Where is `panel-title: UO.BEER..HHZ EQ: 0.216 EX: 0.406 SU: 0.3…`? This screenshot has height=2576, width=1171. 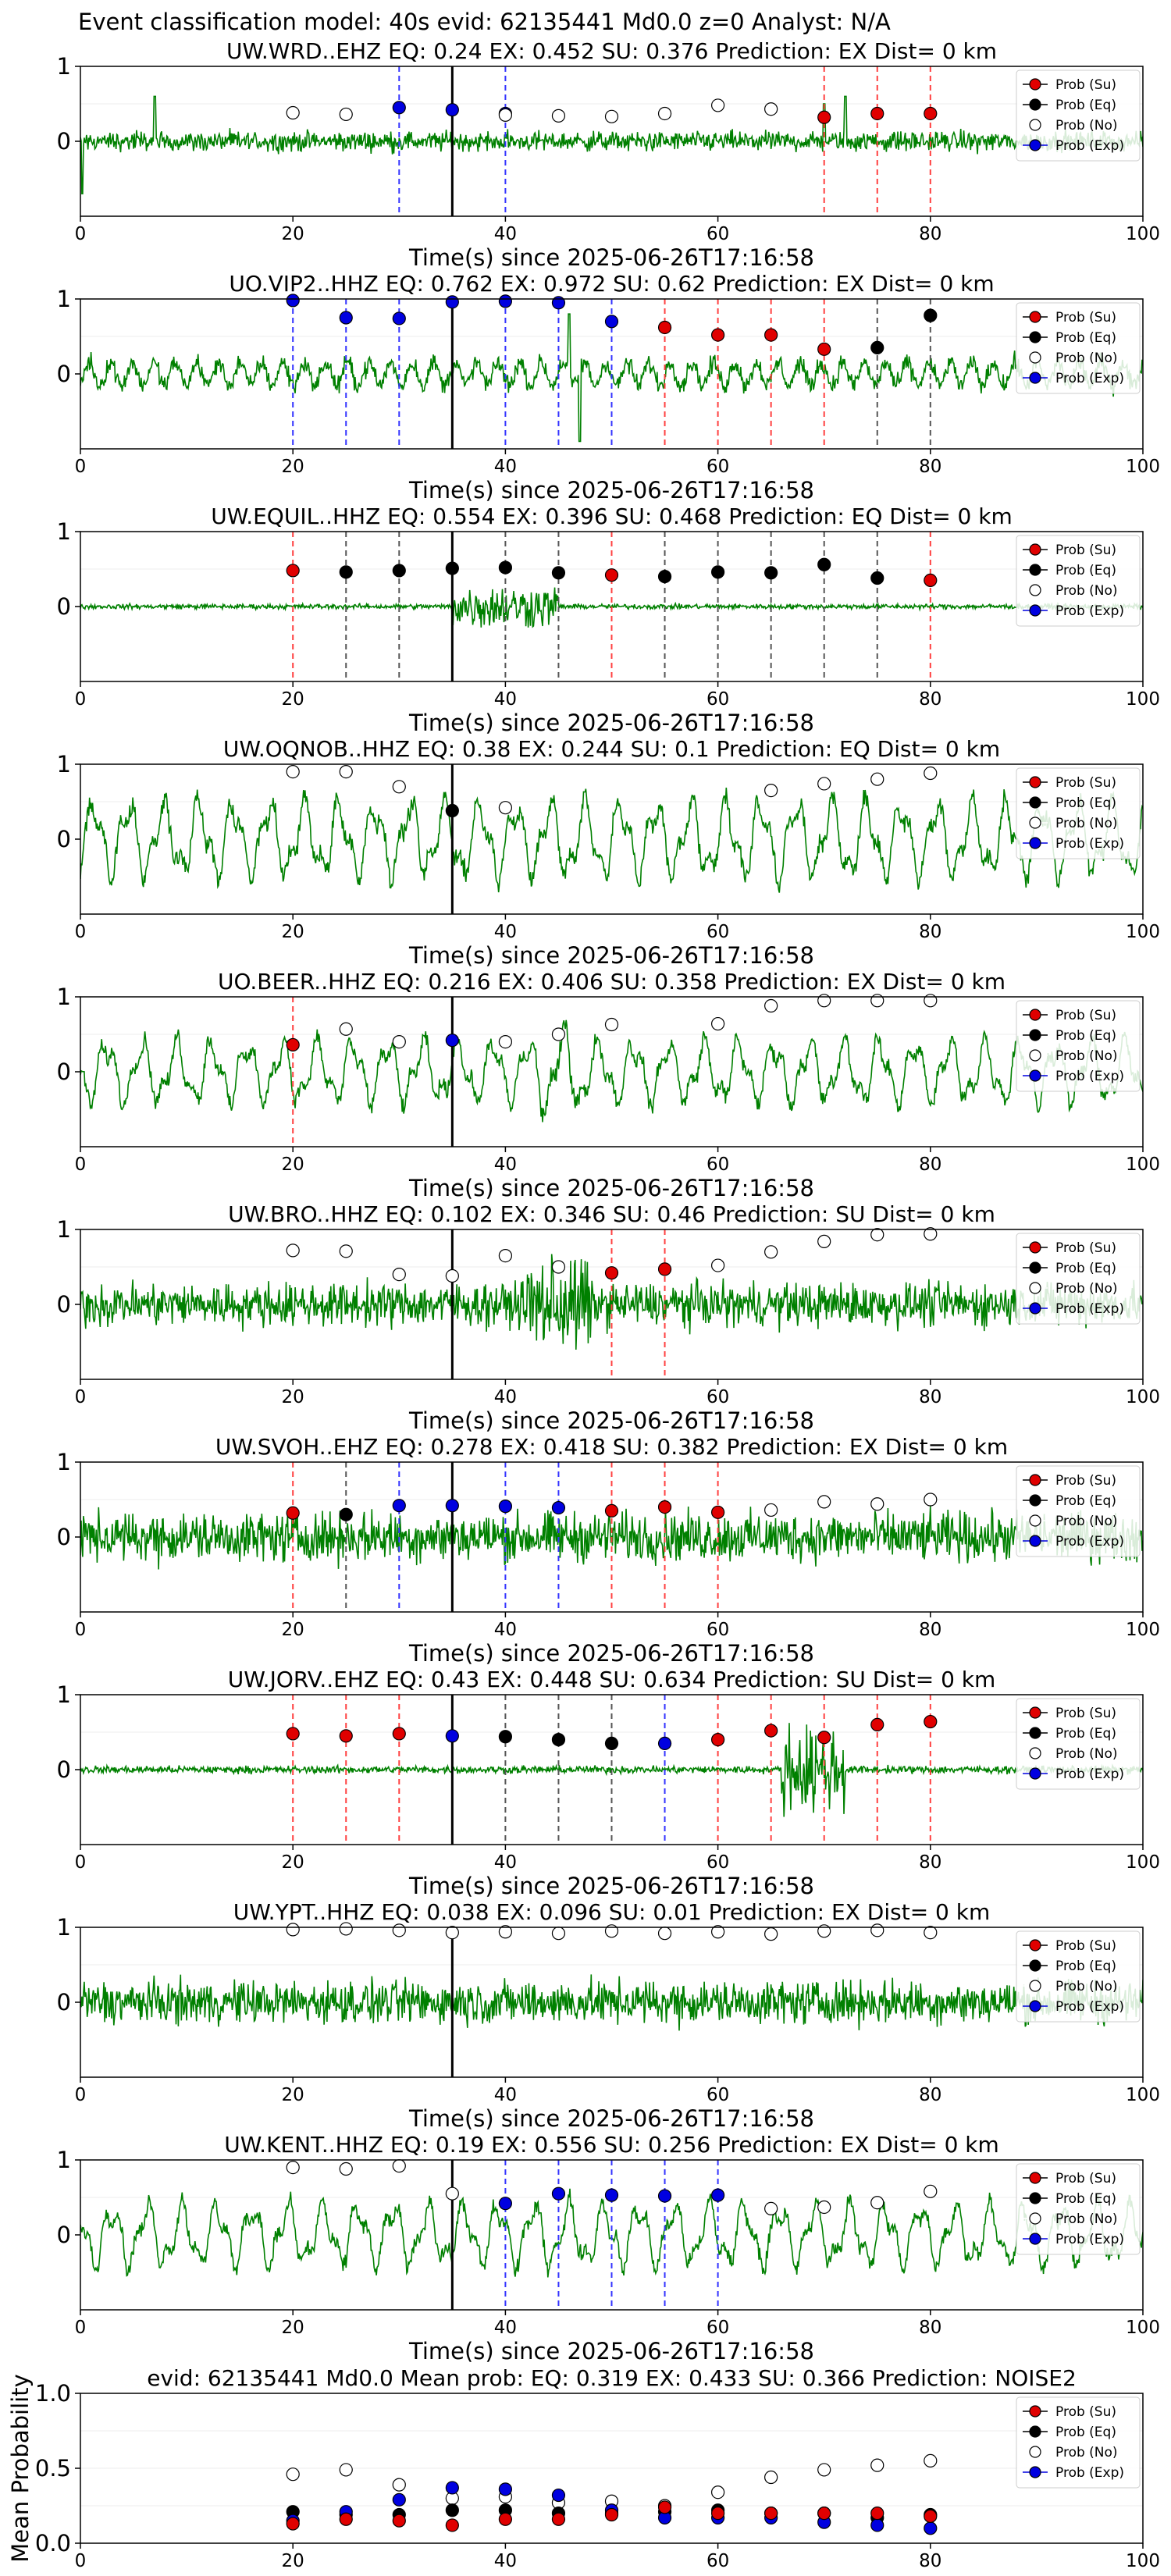 panel-title: UO.BEER..HHZ EQ: 0.216 EX: 0.406 SU: 0.3… is located at coordinates (611, 981).